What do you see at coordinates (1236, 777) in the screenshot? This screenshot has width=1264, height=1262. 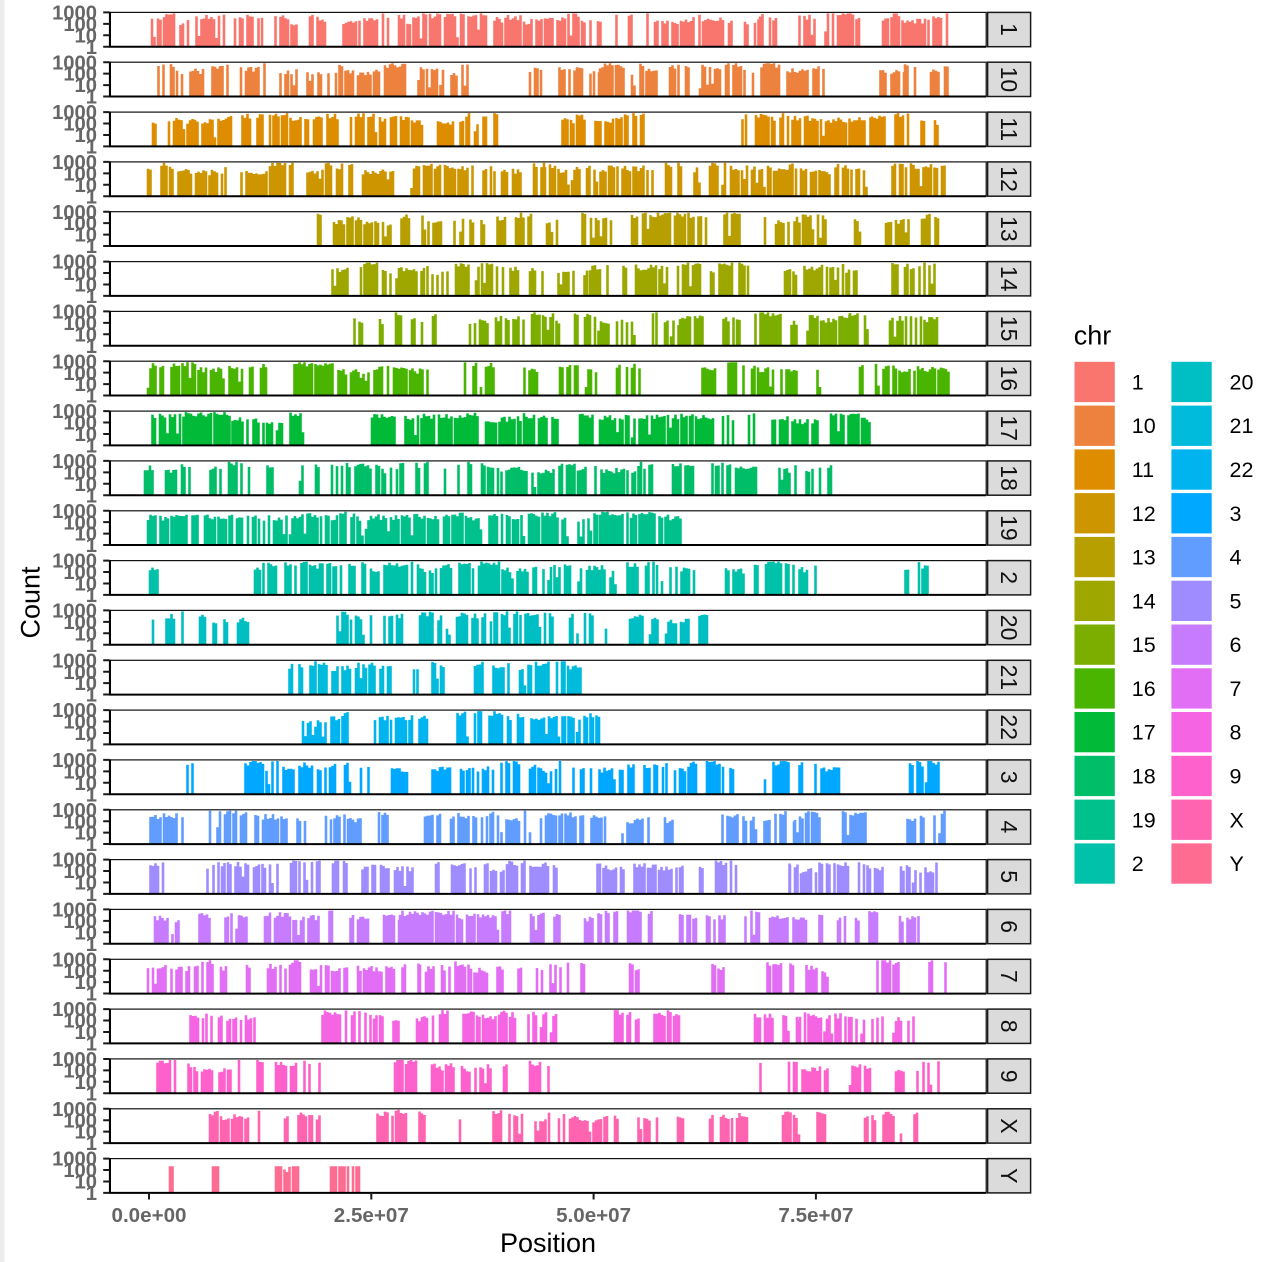 I see `svg-text: 9` at bounding box center [1236, 777].